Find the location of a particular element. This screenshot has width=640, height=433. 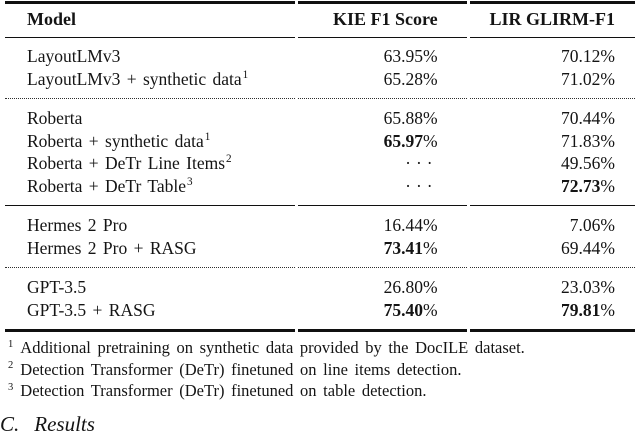

lir-value-cell: 49.56% is located at coordinates (588, 163).